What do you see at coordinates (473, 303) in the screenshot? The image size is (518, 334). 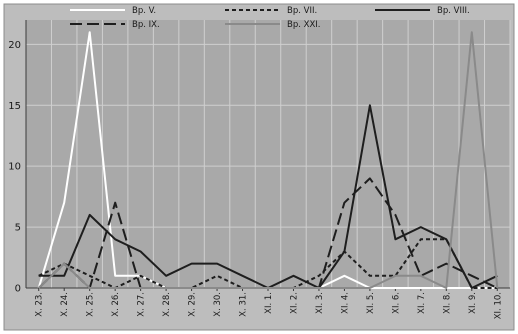 I see `x-tick-label: XI. 9.` at bounding box center [473, 303].